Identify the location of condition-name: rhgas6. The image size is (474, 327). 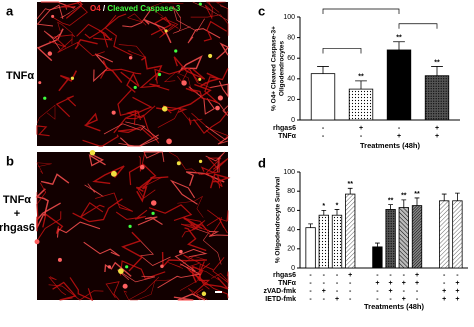
(284, 275).